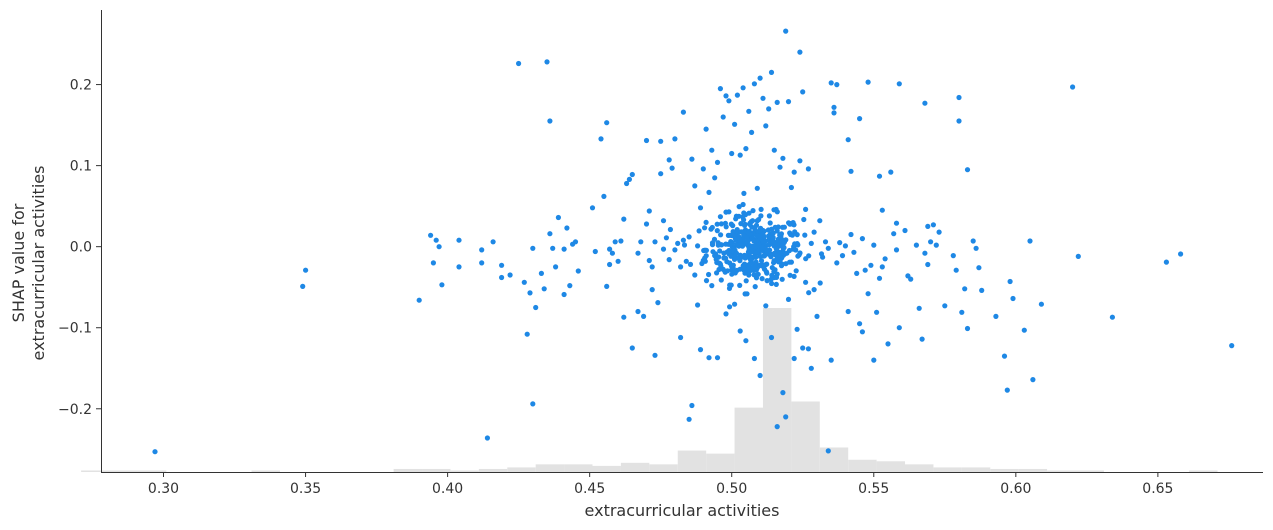  I want to click on x-tick-label: 0.60, so click(1015, 489).